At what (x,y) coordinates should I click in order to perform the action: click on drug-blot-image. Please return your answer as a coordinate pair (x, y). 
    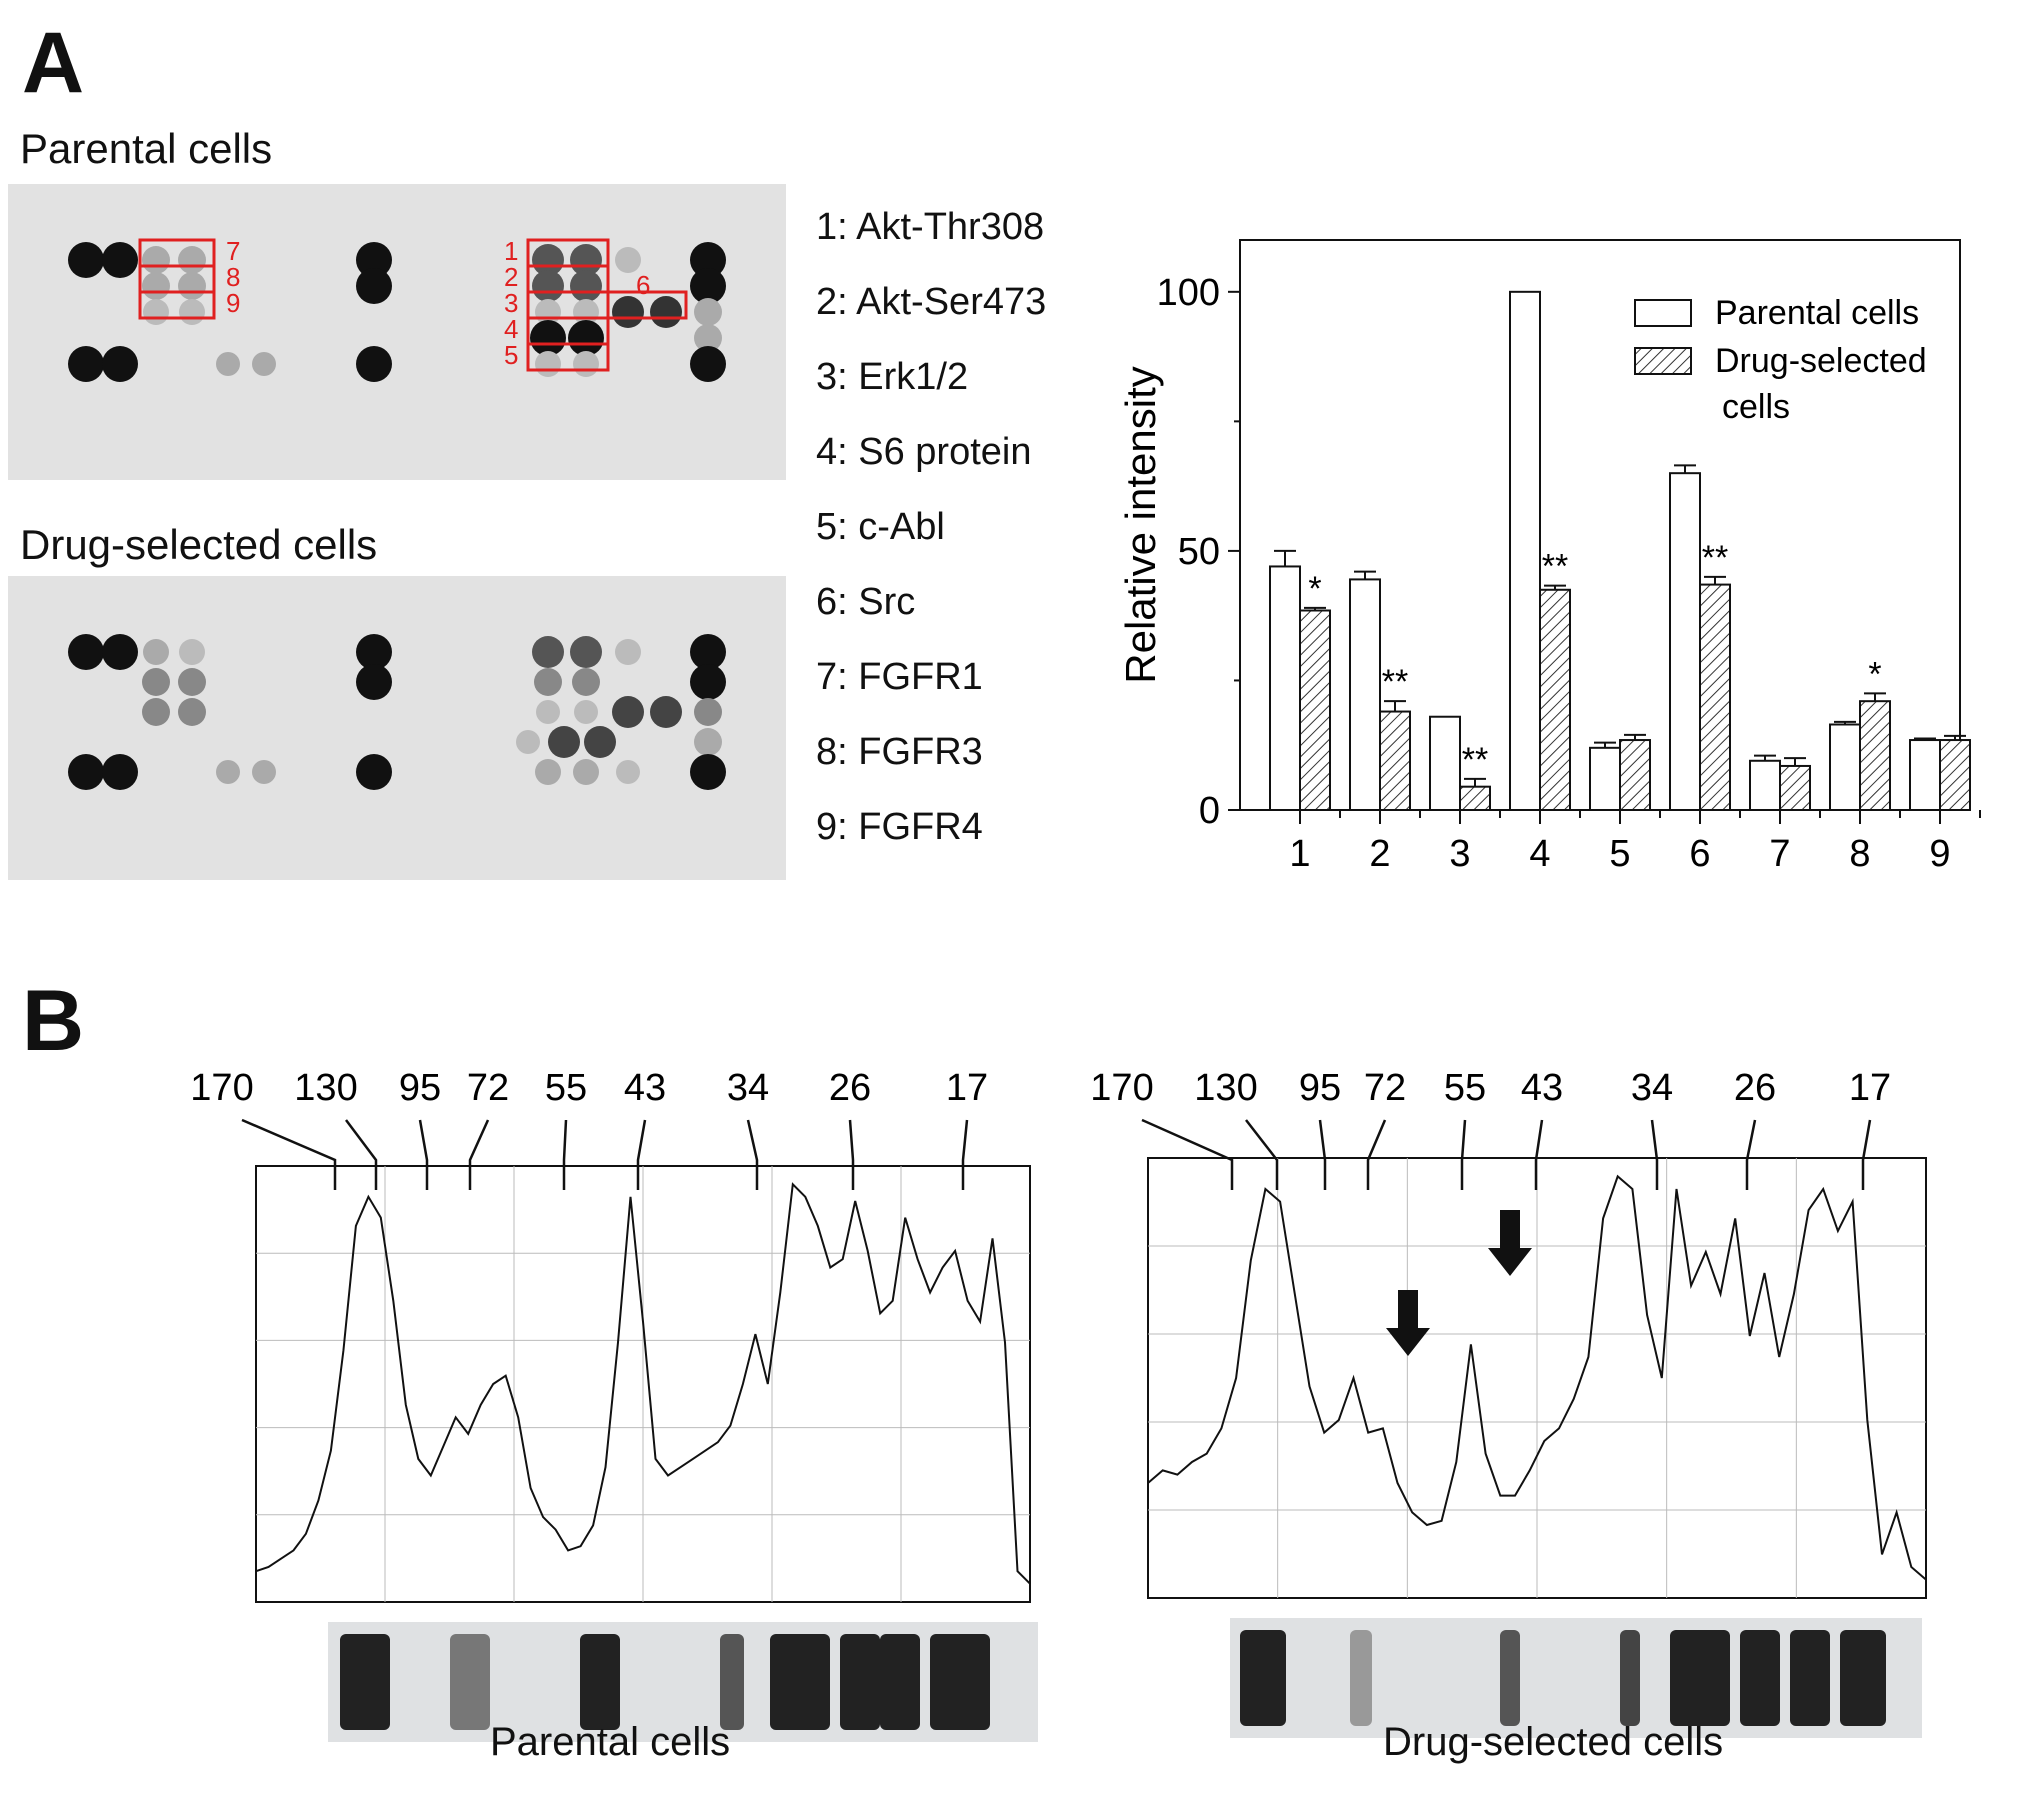
    Looking at the image, I should click on (397, 728).